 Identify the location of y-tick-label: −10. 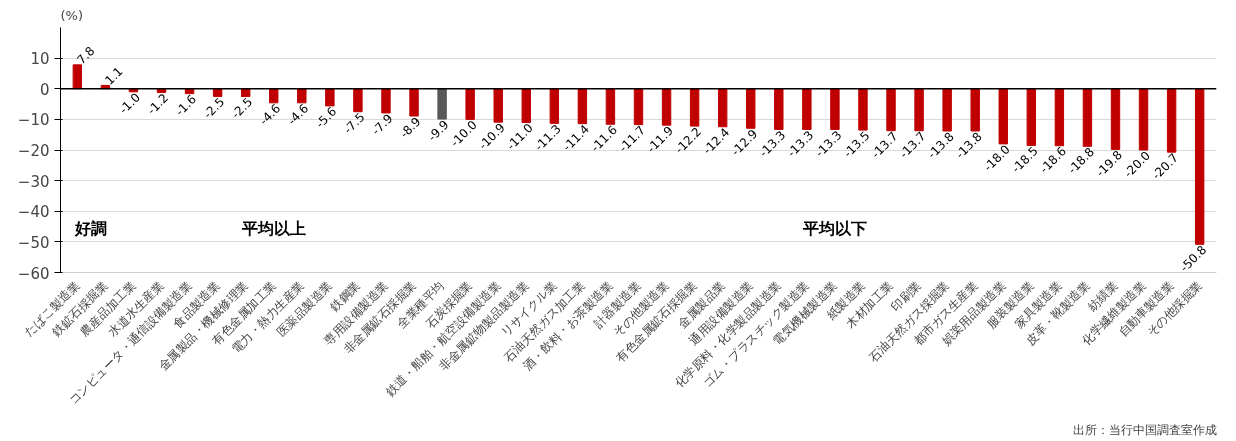
(33, 120).